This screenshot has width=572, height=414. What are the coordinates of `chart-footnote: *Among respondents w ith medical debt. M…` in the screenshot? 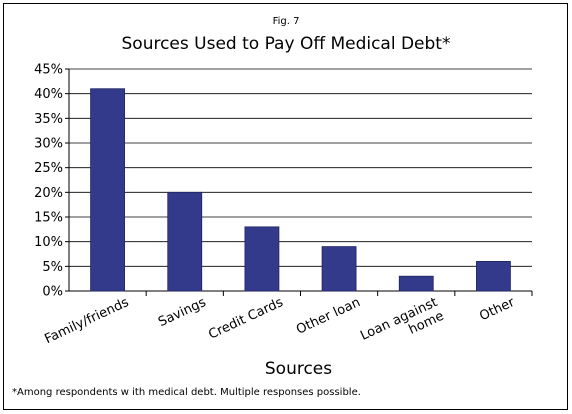 It's located at (186, 392).